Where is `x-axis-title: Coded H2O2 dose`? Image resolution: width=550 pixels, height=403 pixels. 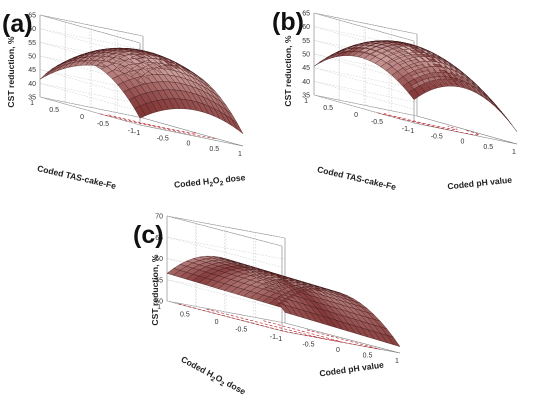 x-axis-title: Coded H2O2 dose is located at coordinates (210, 182).